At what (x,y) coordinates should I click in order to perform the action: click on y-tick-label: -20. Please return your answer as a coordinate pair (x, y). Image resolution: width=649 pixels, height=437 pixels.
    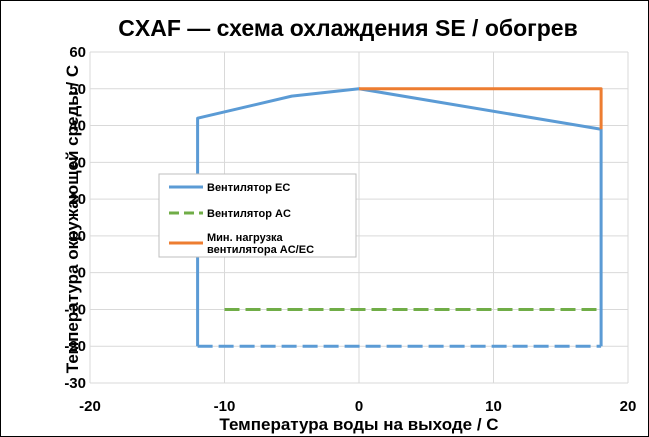
    Looking at the image, I should click on (75, 346).